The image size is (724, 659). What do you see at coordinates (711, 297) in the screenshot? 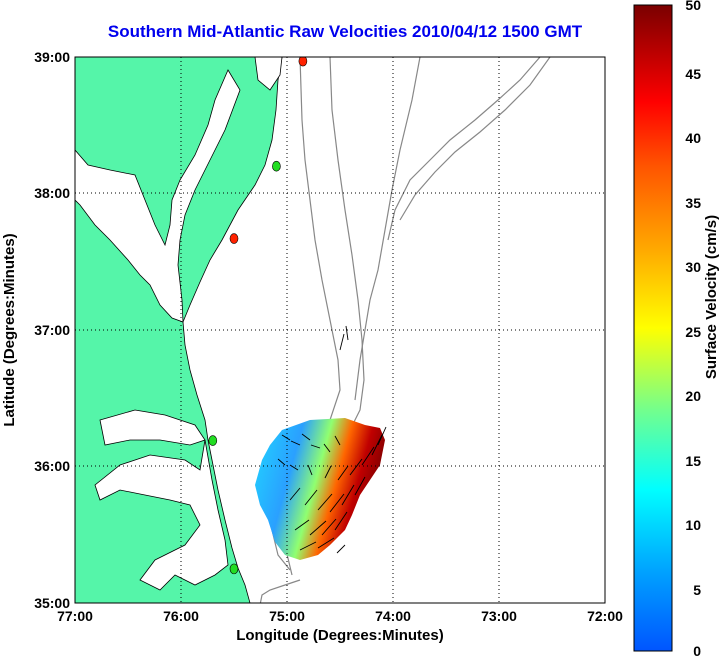
I see `colorbar-label: Surface Velocity (cm/s)` at bounding box center [711, 297].